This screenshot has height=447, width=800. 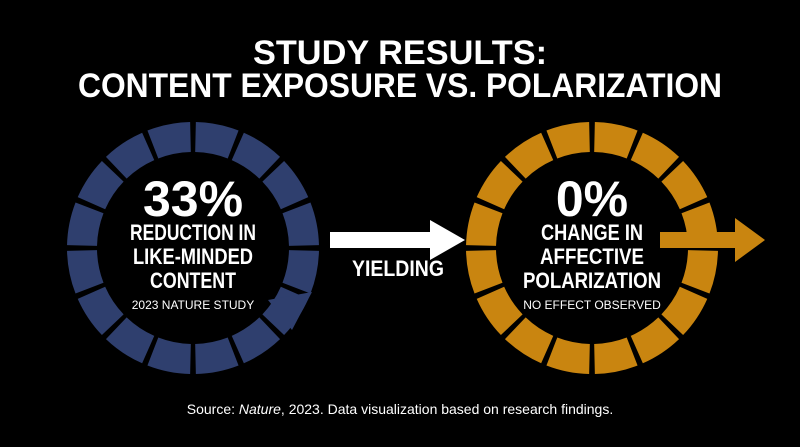 What do you see at coordinates (592, 199) in the screenshot?
I see `panel-figure: 0%` at bounding box center [592, 199].